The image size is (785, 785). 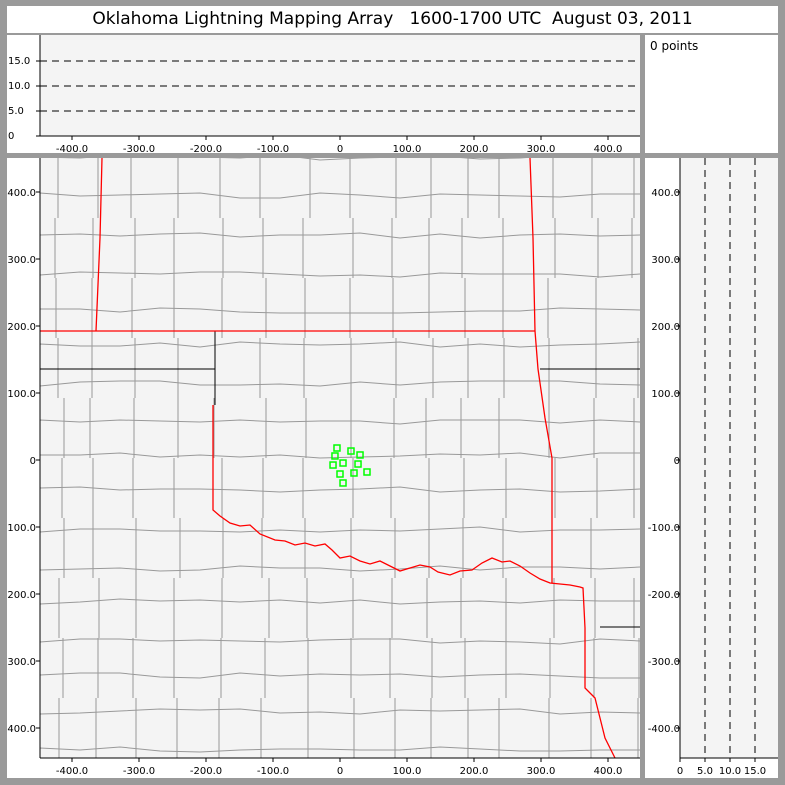 I want to click on point-count: 0 points, so click(x=674, y=46).